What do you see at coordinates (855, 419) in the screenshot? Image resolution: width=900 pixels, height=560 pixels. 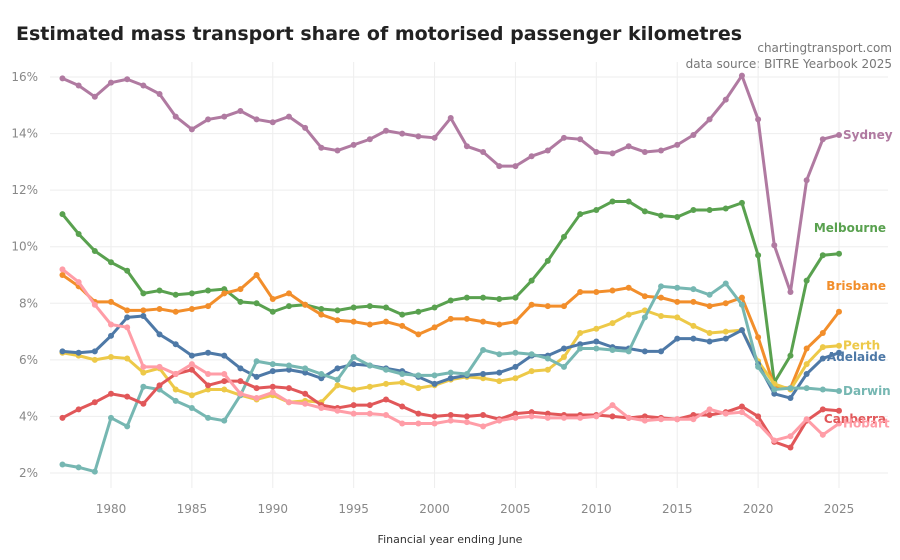 I see `series-label-canberra: Canberra` at bounding box center [855, 419].